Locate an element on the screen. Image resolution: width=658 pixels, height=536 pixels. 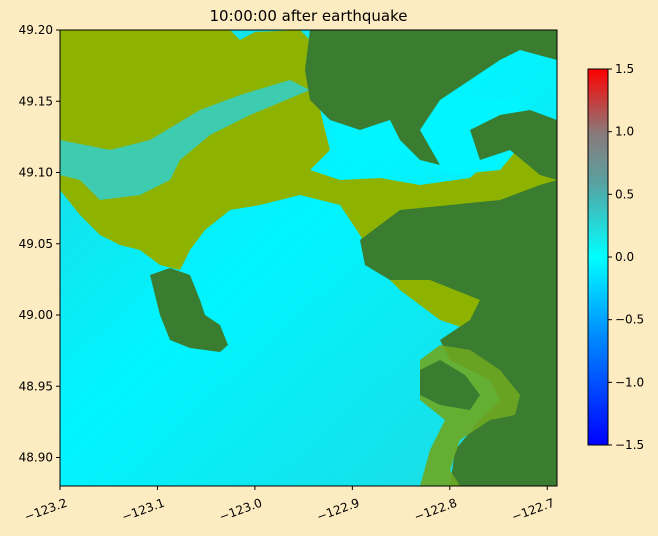
y-tick-label: 49.10 is located at coordinates (36, 173).